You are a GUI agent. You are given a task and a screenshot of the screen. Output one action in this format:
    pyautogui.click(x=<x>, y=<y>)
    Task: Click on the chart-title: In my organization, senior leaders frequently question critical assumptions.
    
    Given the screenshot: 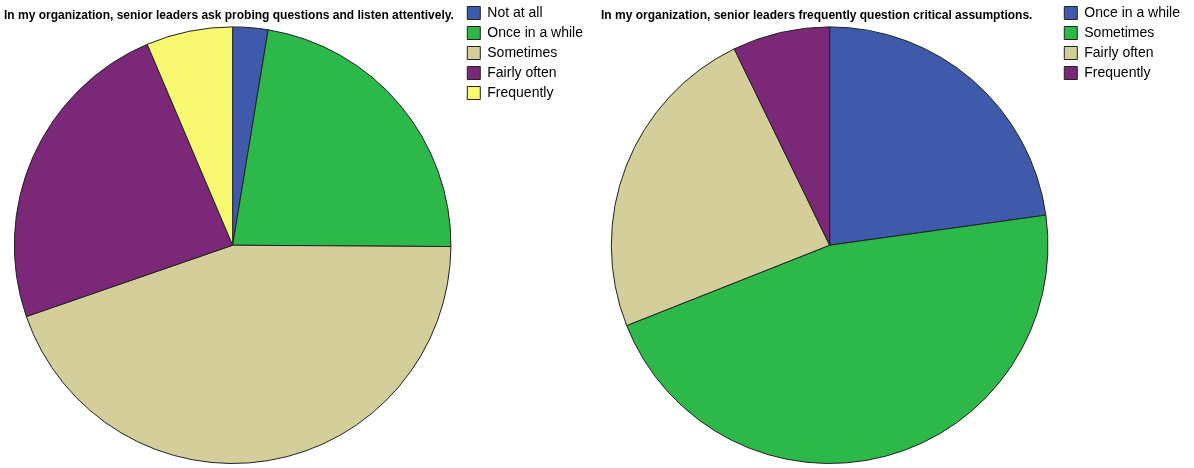 What is the action you would take?
    pyautogui.click(x=817, y=14)
    